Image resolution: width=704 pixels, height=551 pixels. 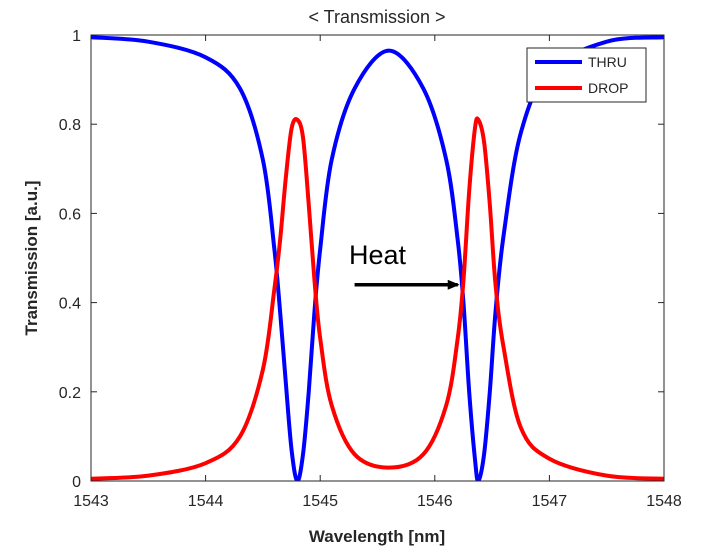 What do you see at coordinates (376, 17) in the screenshot?
I see `chart-title: < Transmission >` at bounding box center [376, 17].